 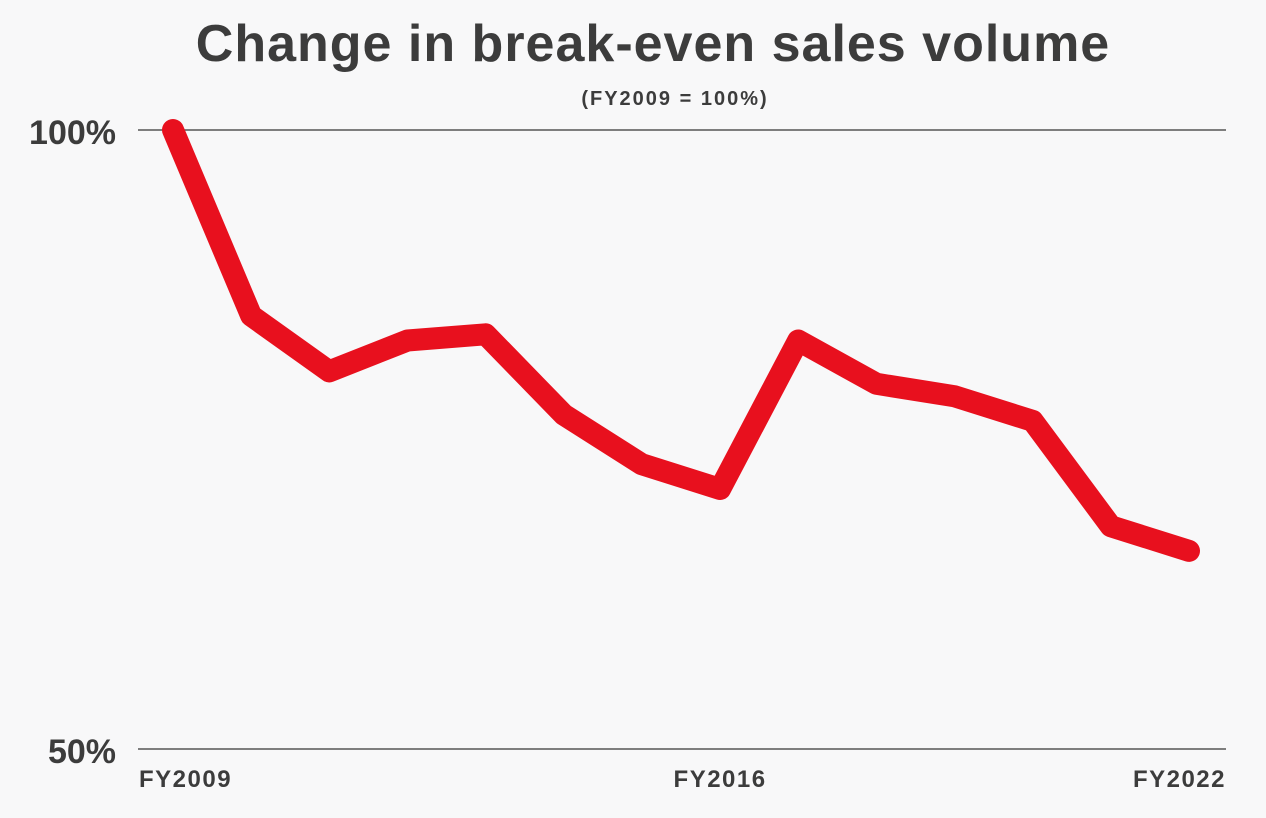 What do you see at coordinates (720, 779) in the screenshot?
I see `x-tick-label: FY2016` at bounding box center [720, 779].